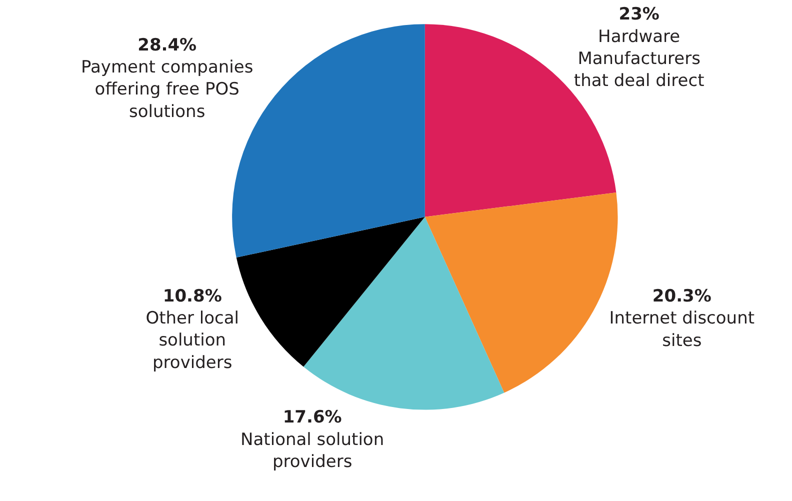 This screenshot has width=792, height=501. I want to click on slice-label: Hardware Manufacturers that deal direct, so click(639, 59).